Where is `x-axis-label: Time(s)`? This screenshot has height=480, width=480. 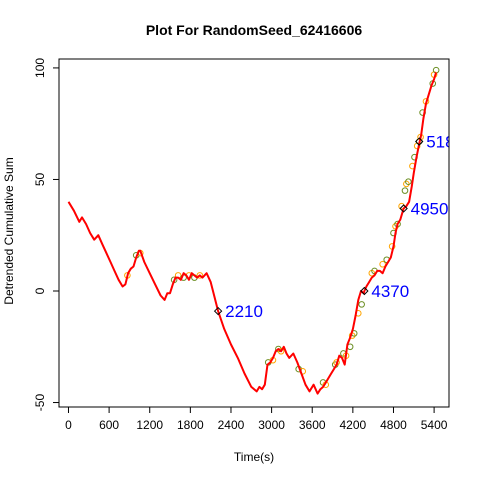
x-axis-label: Time(s) is located at coordinates (254, 457).